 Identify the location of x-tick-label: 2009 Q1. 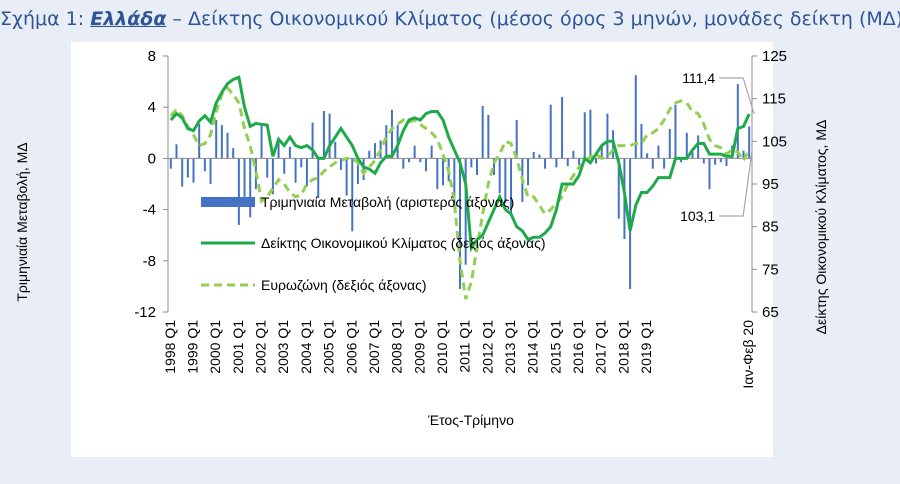
(419, 347).